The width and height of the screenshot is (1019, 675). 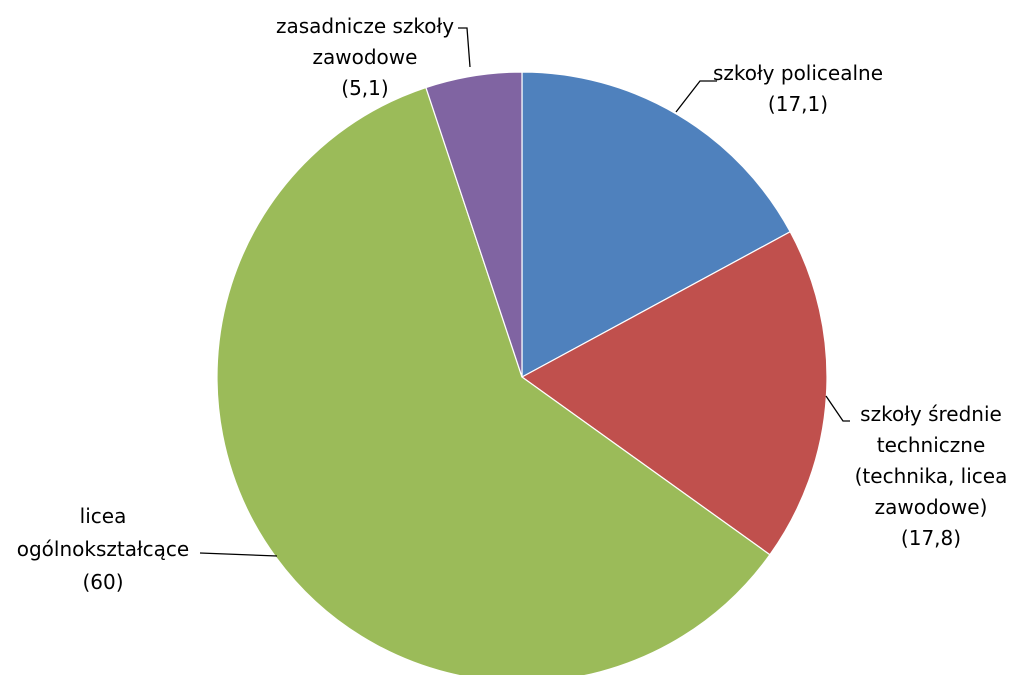 I want to click on slice-label-line: ogólnokształcące, so click(x=103, y=549).